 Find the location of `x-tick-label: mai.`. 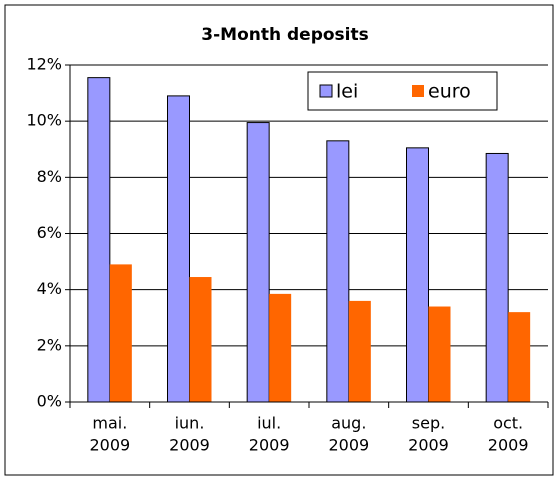

x-tick-label: mai. is located at coordinates (109, 423).